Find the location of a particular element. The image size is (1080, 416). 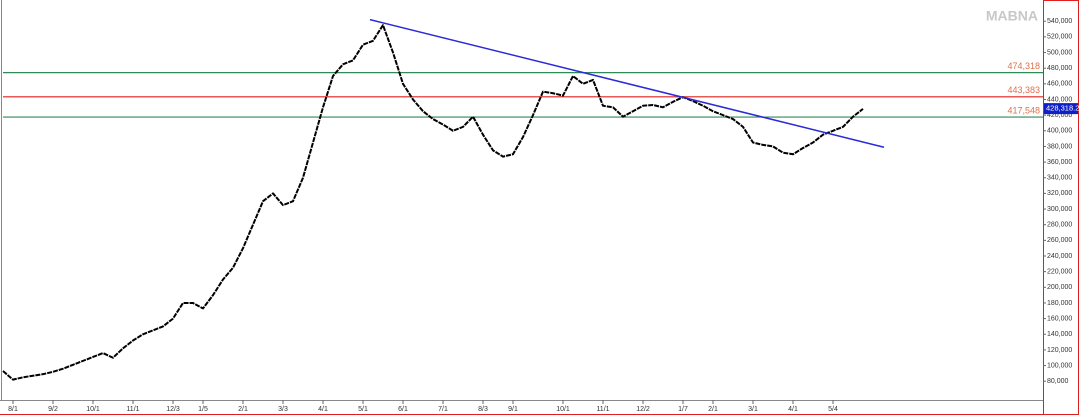

y-tick-label: 80,000 is located at coordinates (1058, 381).